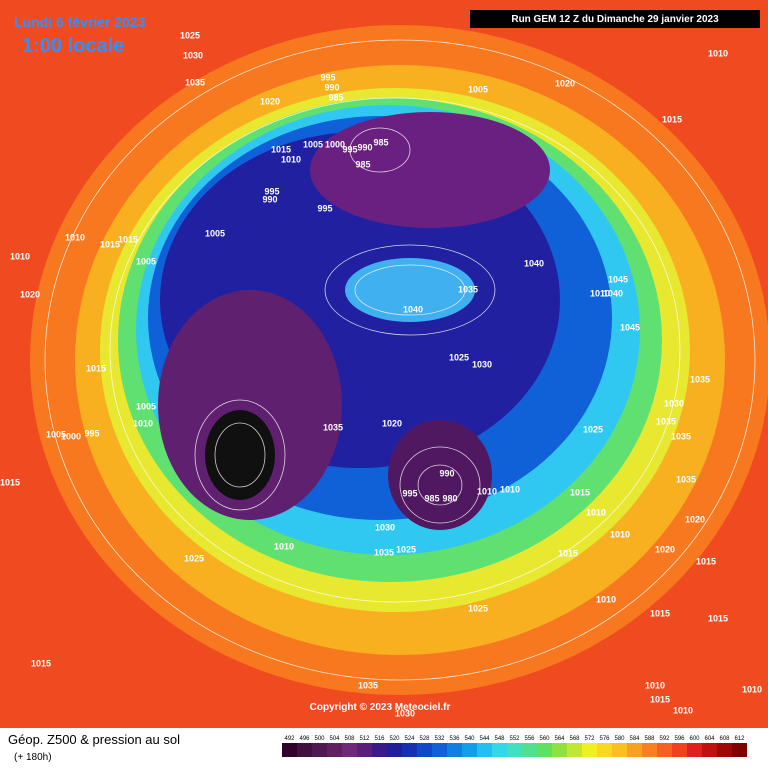 The width and height of the screenshot is (768, 768). Describe the element at coordinates (649, 739) in the screenshot. I see `colorbar-label: 588` at that location.